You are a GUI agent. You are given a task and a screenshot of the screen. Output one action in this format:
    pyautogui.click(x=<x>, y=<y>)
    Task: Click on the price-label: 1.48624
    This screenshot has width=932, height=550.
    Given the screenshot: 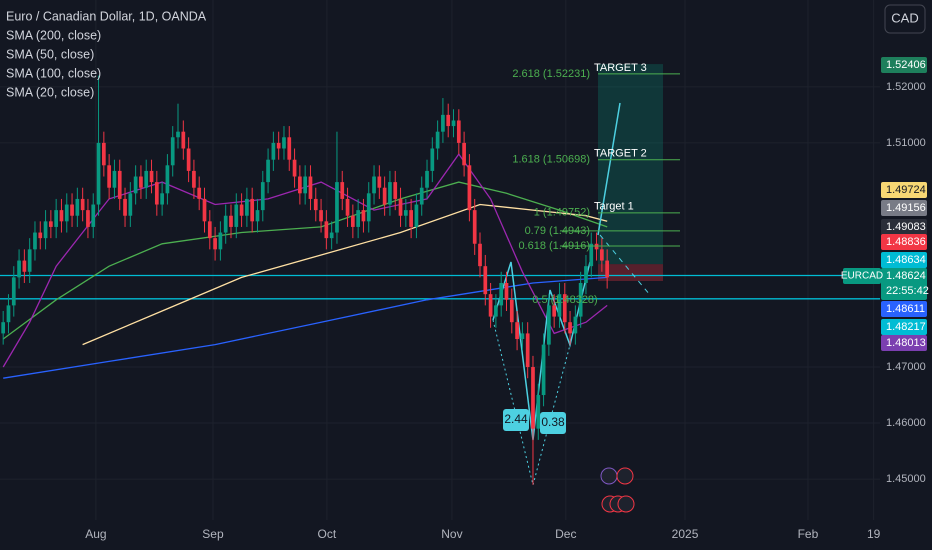 What is the action you would take?
    pyautogui.click(x=906, y=276)
    